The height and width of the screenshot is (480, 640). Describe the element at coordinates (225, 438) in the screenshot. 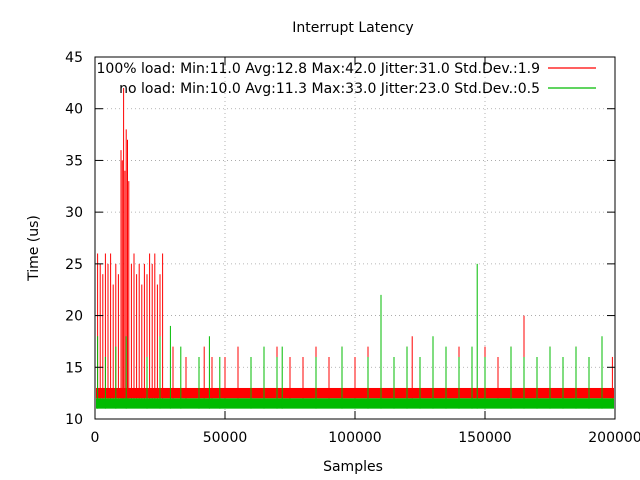

I see `x-tick-label: 50000` at that location.